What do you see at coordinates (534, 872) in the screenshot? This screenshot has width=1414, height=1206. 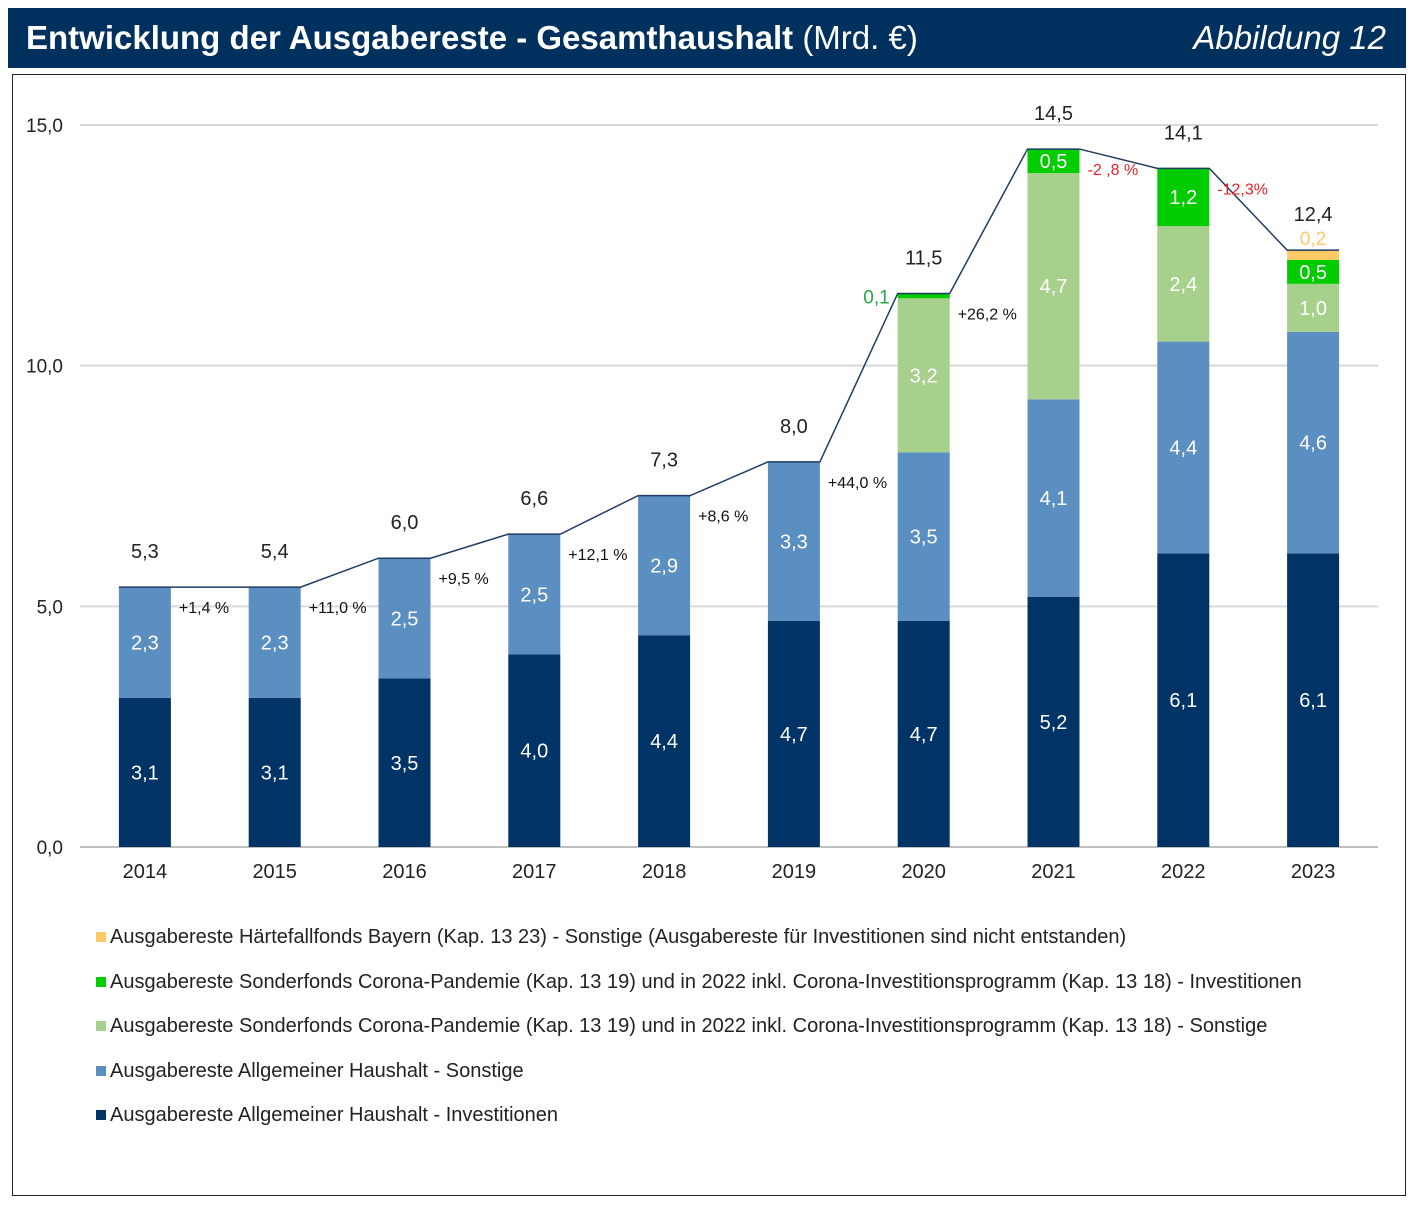 I see `x-tick-label: 2017` at bounding box center [534, 872].